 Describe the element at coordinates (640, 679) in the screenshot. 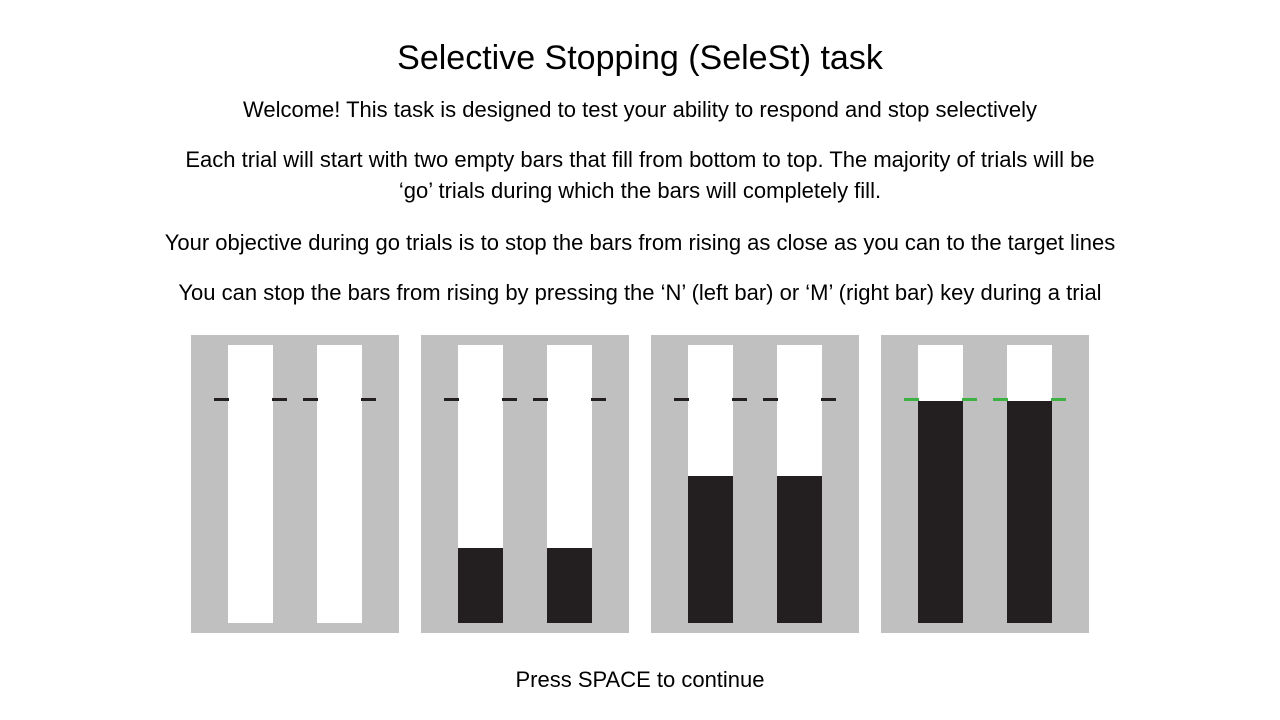

I see `continue-prompt: Press SPACE to continue` at that location.